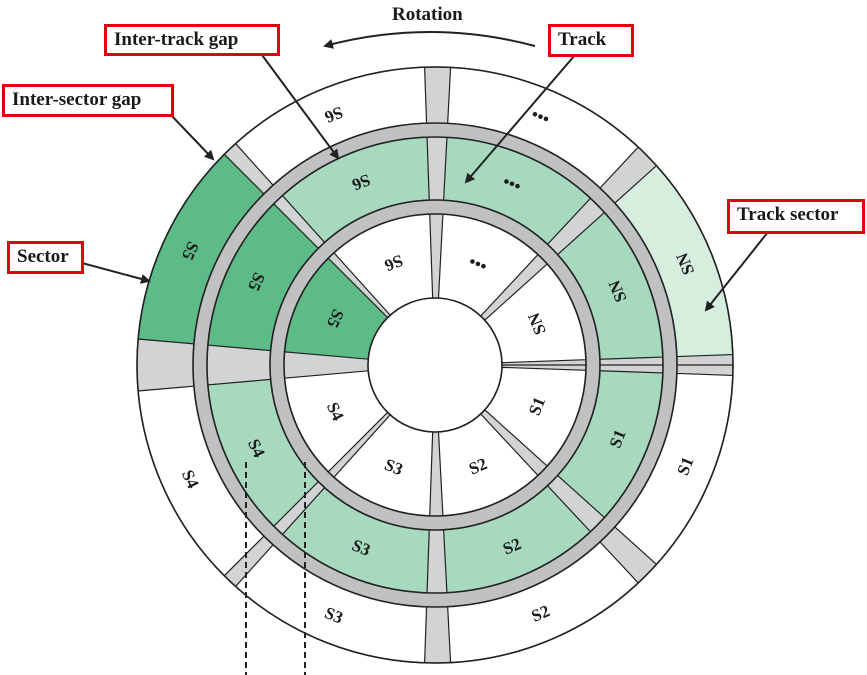  What do you see at coordinates (427, 14) in the screenshot?
I see `rotation-label: Rotation` at bounding box center [427, 14].